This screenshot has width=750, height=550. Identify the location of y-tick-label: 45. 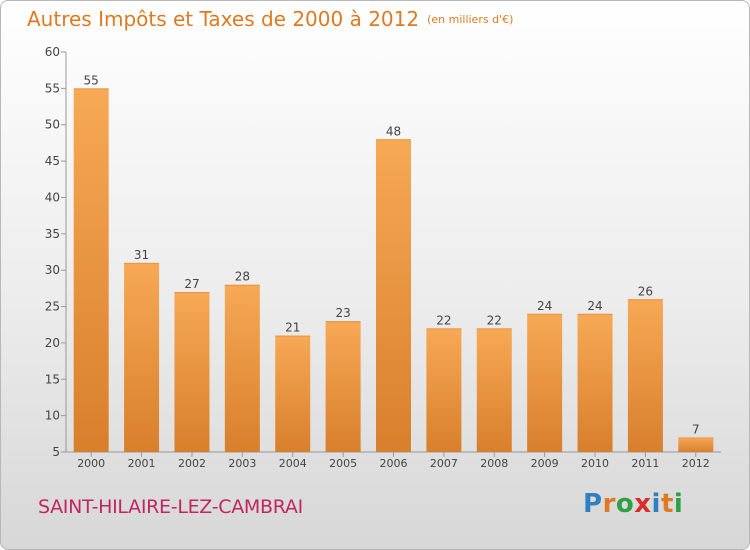
(52, 161).